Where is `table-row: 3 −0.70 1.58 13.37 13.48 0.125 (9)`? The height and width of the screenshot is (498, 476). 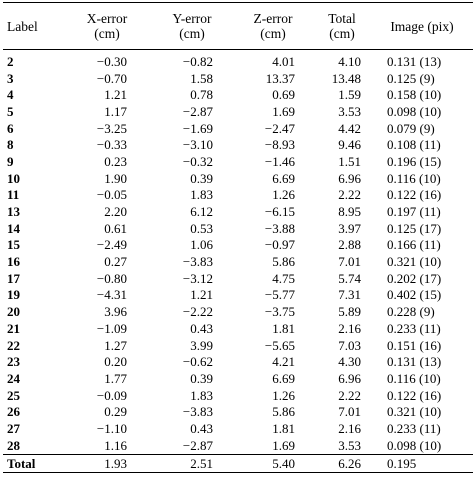 table-row: 3 −0.70 1.58 13.37 13.48 0.125 (9) is located at coordinates (238, 78).